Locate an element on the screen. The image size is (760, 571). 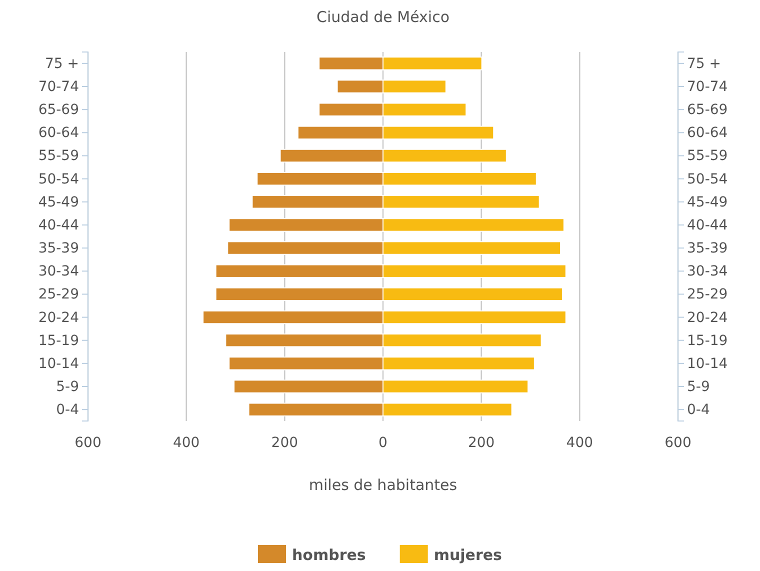
y-tick-label: 20-24 is located at coordinates (59, 318).